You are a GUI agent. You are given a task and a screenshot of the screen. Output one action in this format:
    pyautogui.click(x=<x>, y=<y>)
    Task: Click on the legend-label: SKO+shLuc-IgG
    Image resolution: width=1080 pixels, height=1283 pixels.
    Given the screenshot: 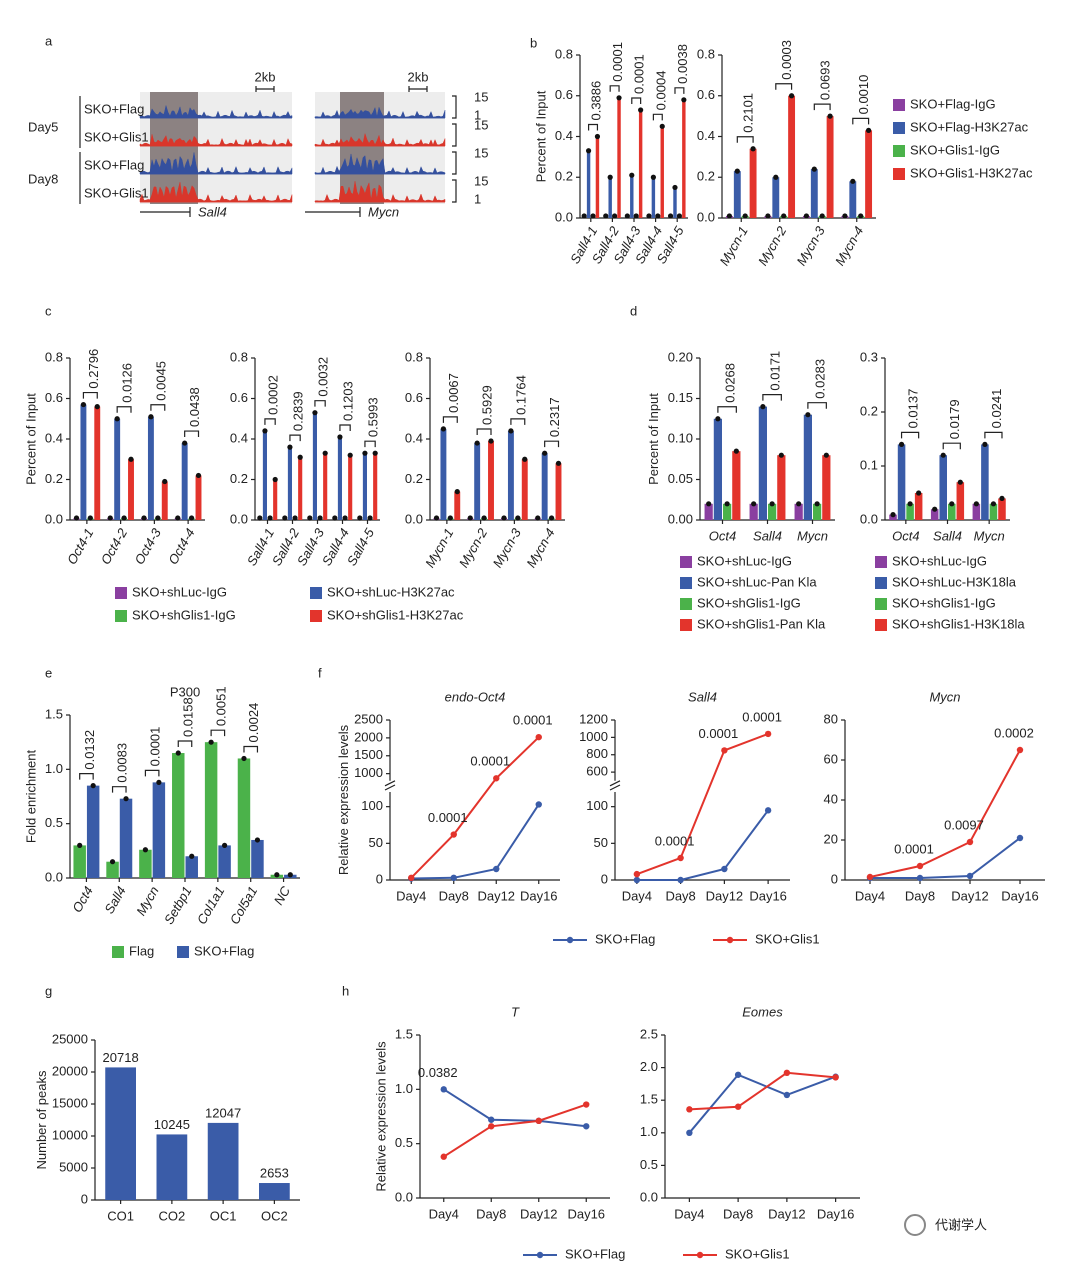 What is the action you would take?
    pyautogui.click(x=744, y=560)
    